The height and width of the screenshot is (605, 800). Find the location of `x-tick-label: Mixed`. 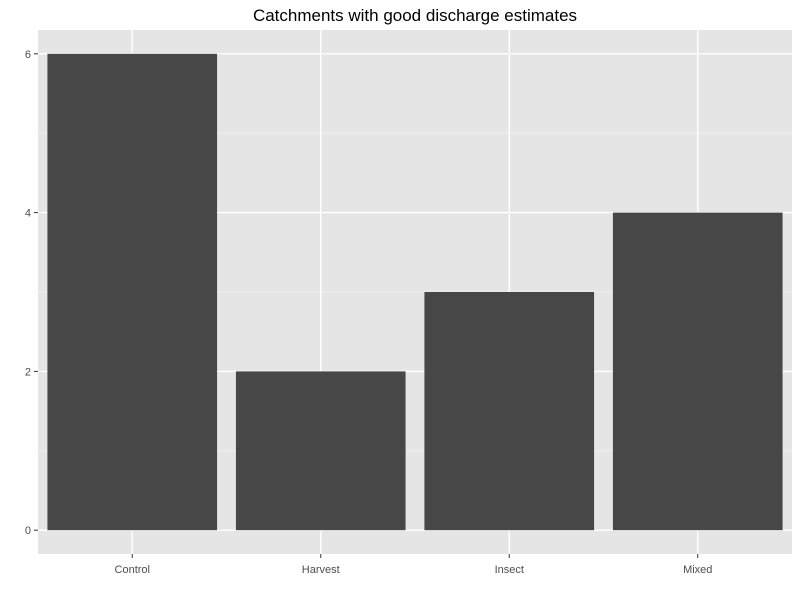

x-tick-label: Mixed is located at coordinates (697, 570).